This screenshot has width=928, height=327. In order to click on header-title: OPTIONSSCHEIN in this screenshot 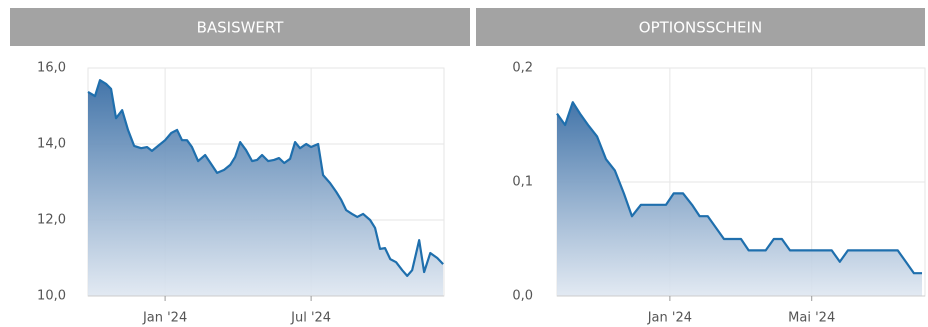, I will do `click(700, 28)`.